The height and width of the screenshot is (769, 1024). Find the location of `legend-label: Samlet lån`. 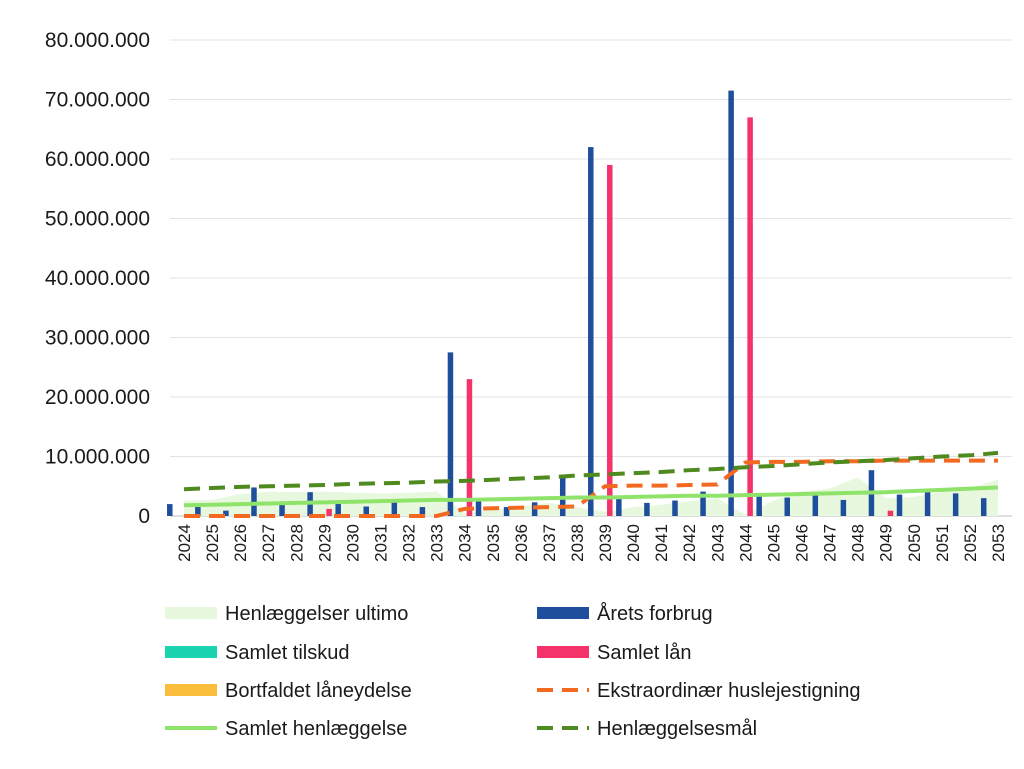

legend-label: Samlet lån is located at coordinates (644, 653).